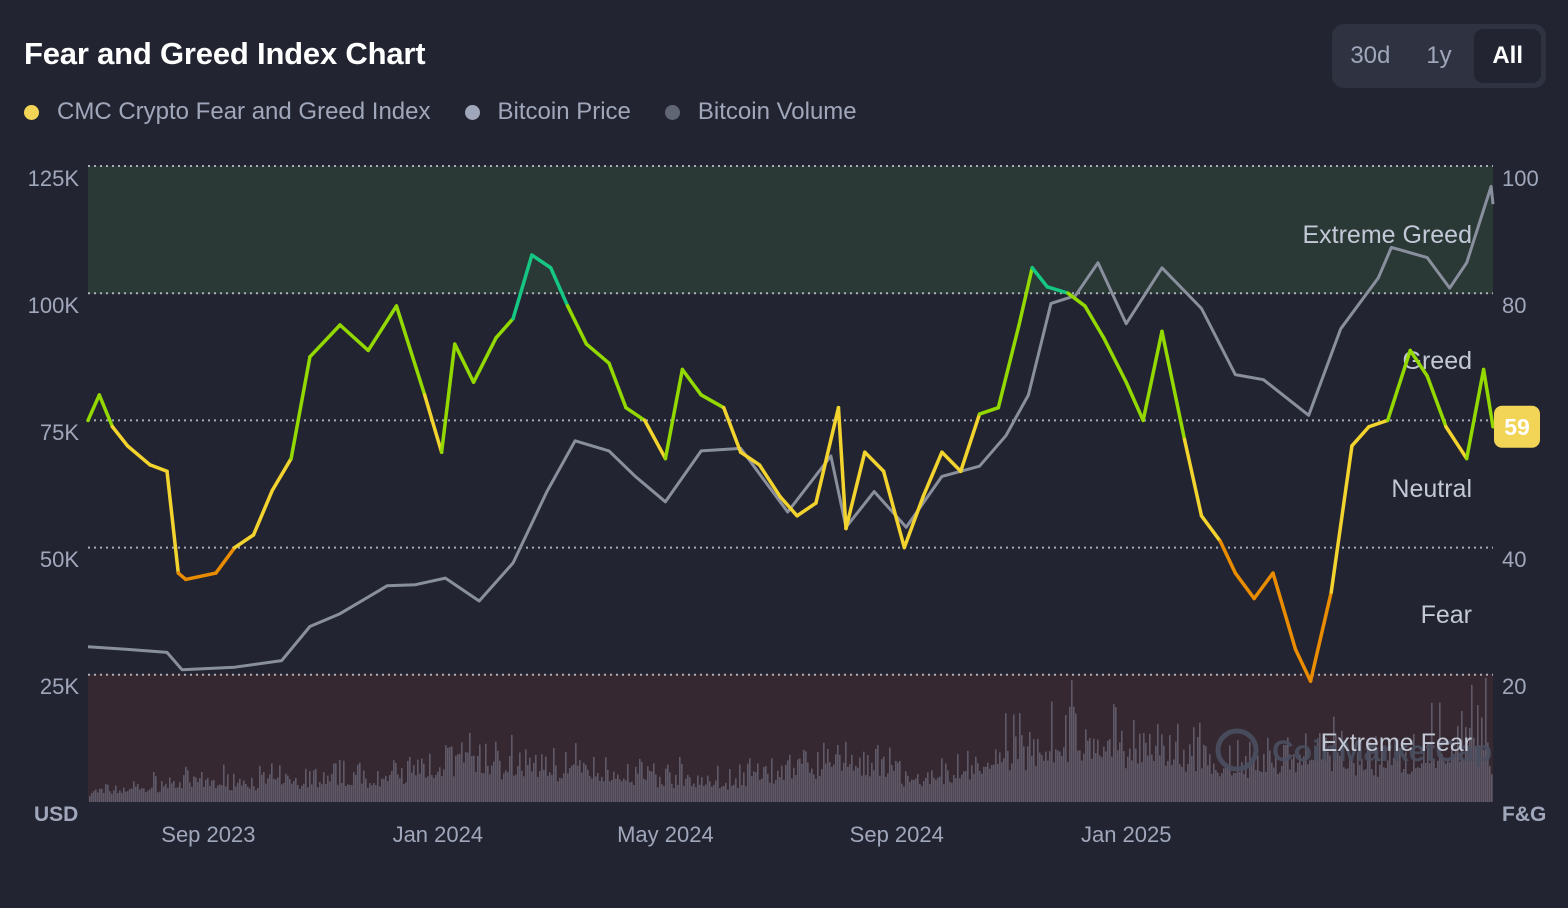 Image resolution: width=1568 pixels, height=908 pixels. I want to click on range-1y-button: 1y, so click(1439, 55).